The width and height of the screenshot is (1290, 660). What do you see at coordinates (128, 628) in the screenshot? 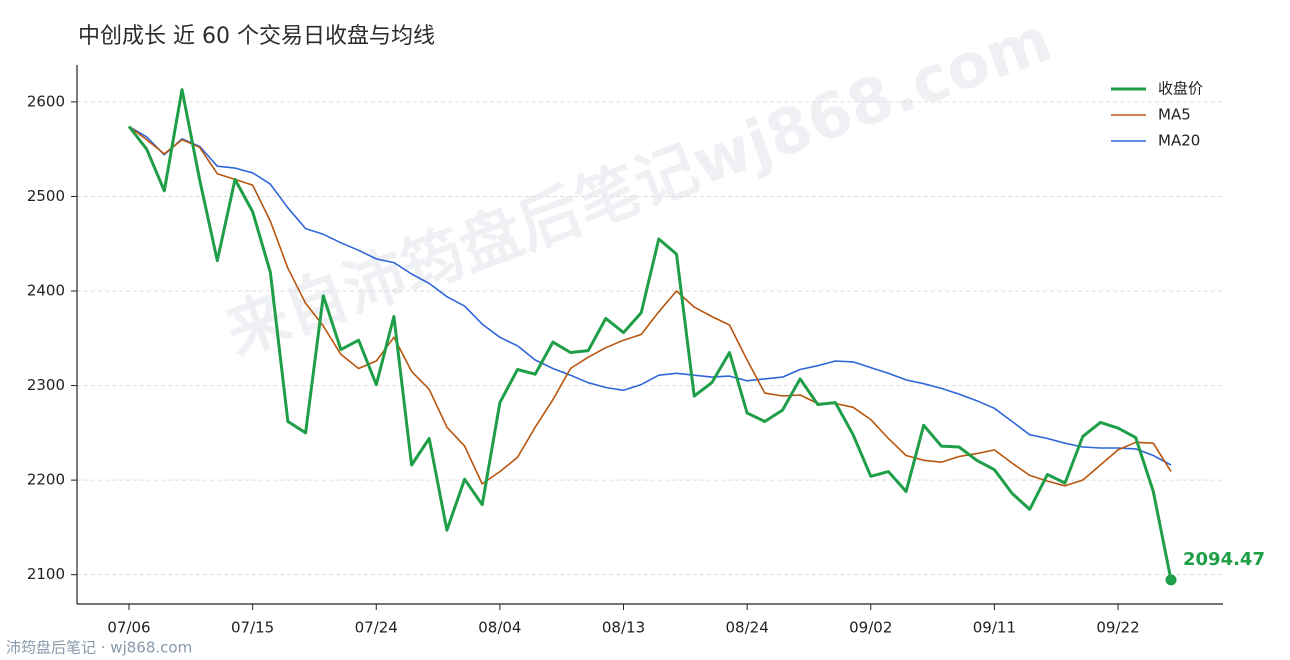
I see `x-tick-label: 07/06` at bounding box center [128, 628].